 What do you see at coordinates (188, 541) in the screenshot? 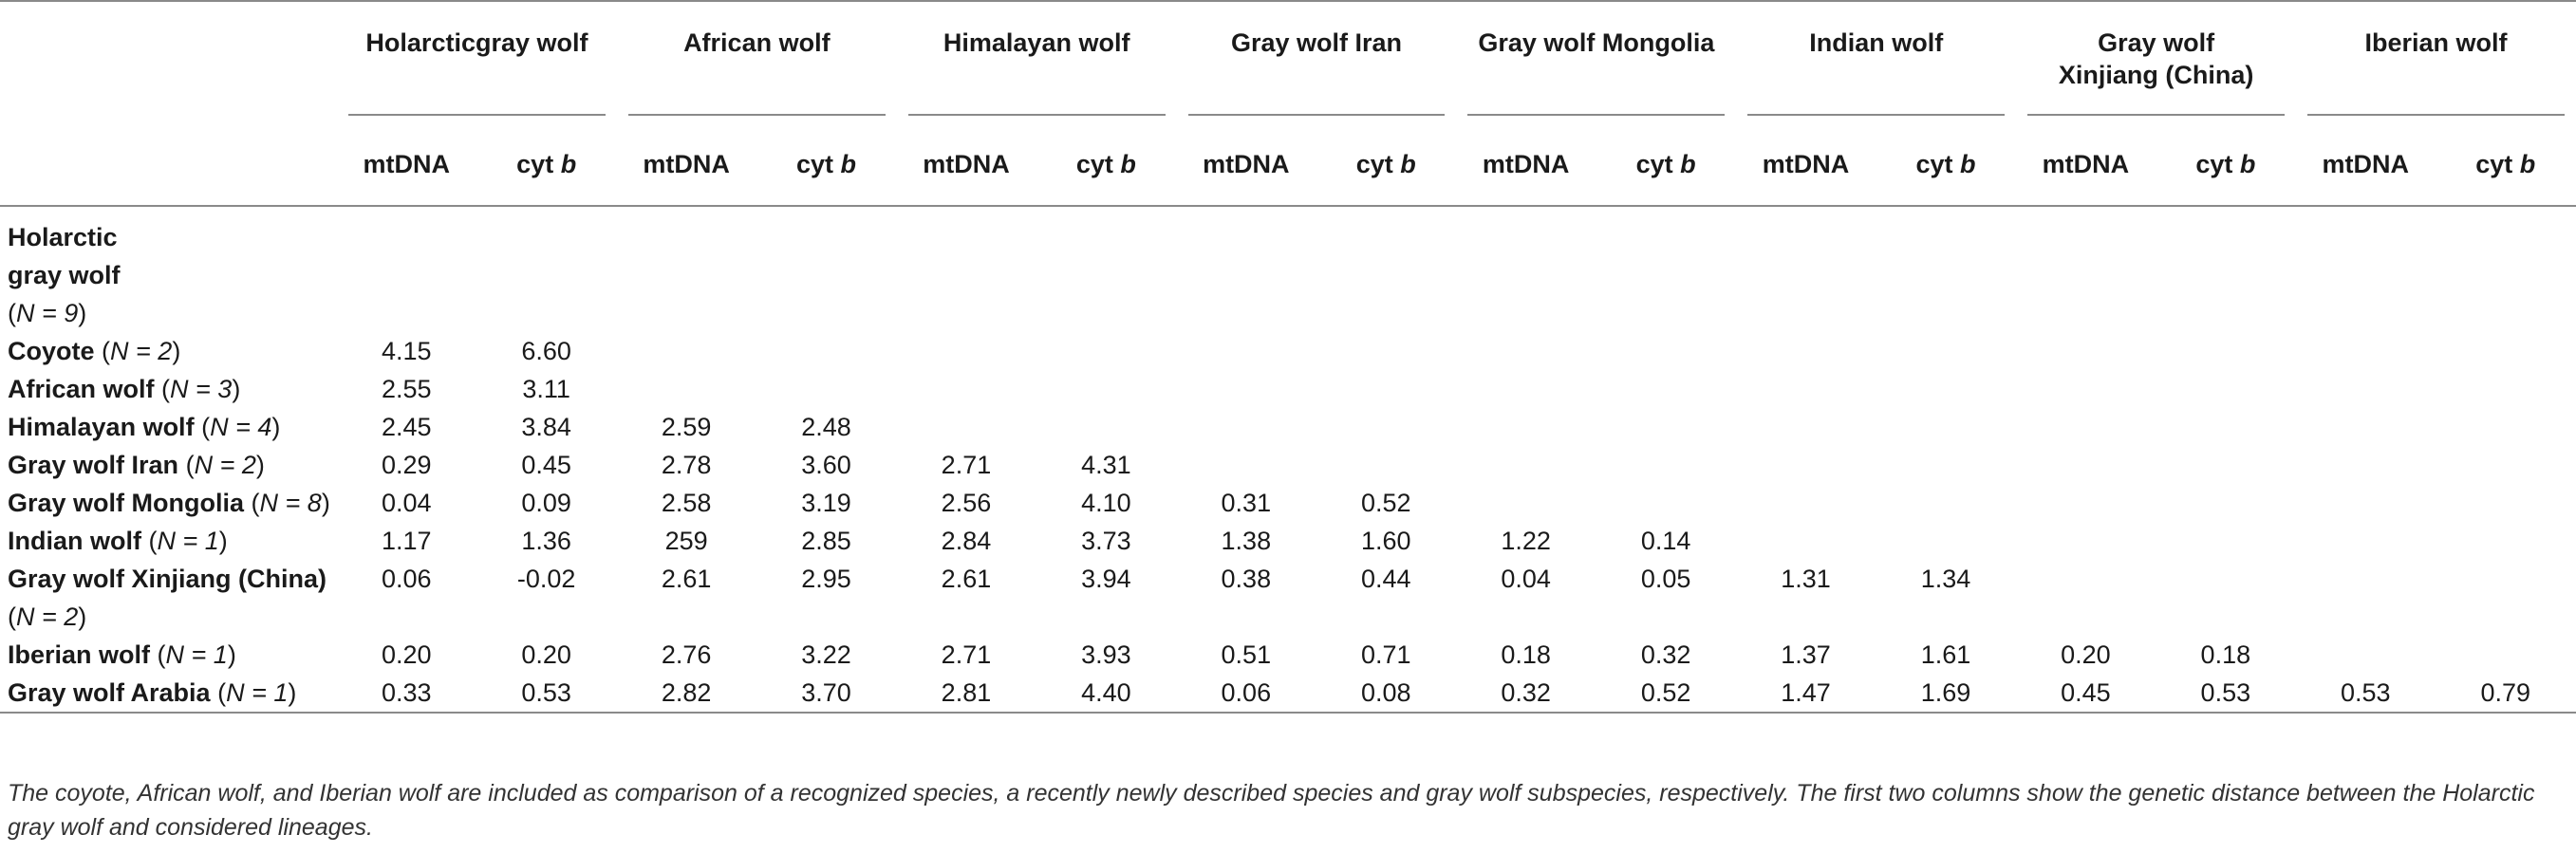
I see `row-sample-size: N = 1` at bounding box center [188, 541].